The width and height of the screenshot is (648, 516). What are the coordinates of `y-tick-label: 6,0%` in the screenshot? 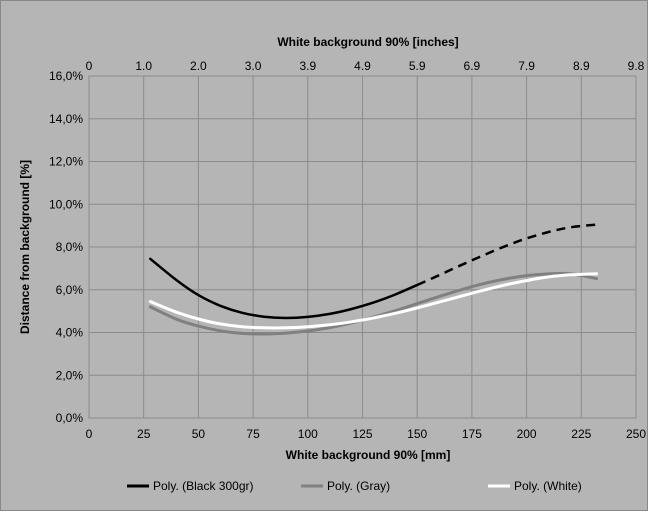 It's located at (70, 290).